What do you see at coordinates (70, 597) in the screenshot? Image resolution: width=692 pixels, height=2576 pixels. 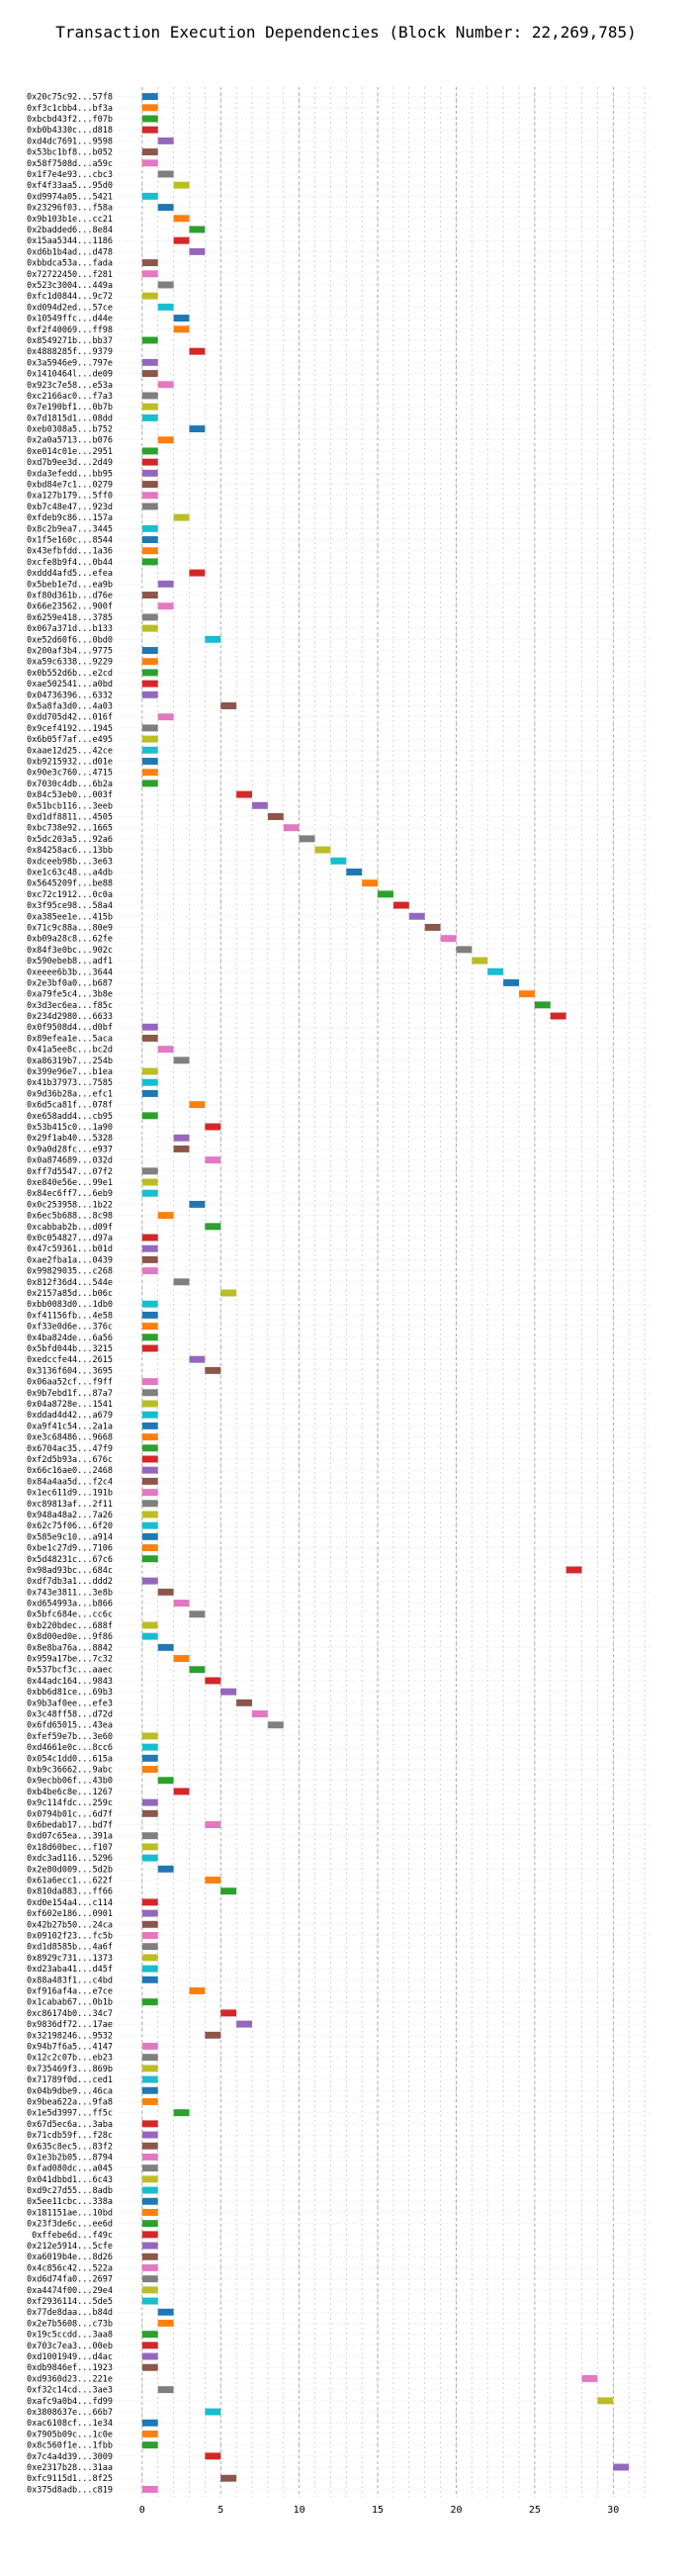 I see `transaction-hash-label: 0xf80d361b...d76e` at bounding box center [70, 597].